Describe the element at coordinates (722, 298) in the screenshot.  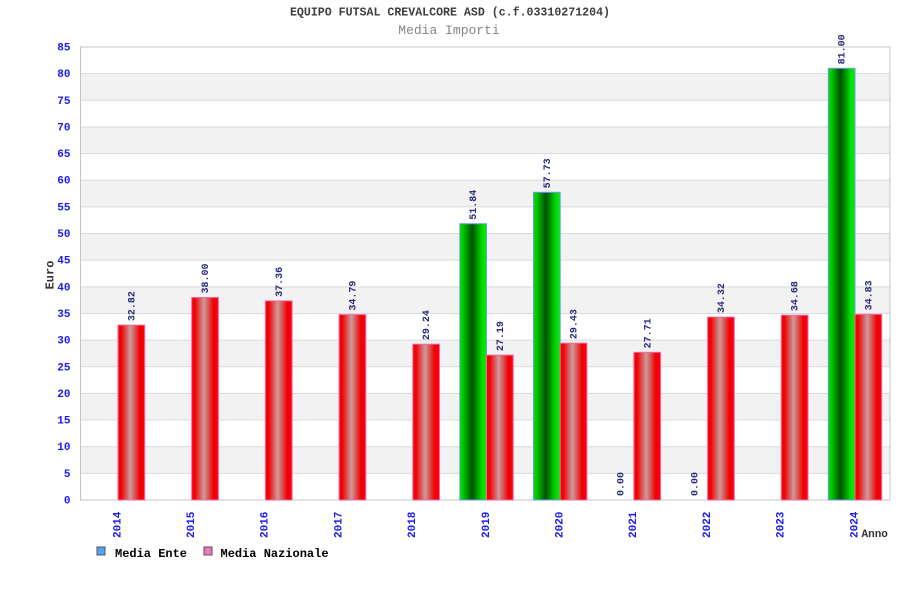
I see `svg-text: 34.32` at that location.